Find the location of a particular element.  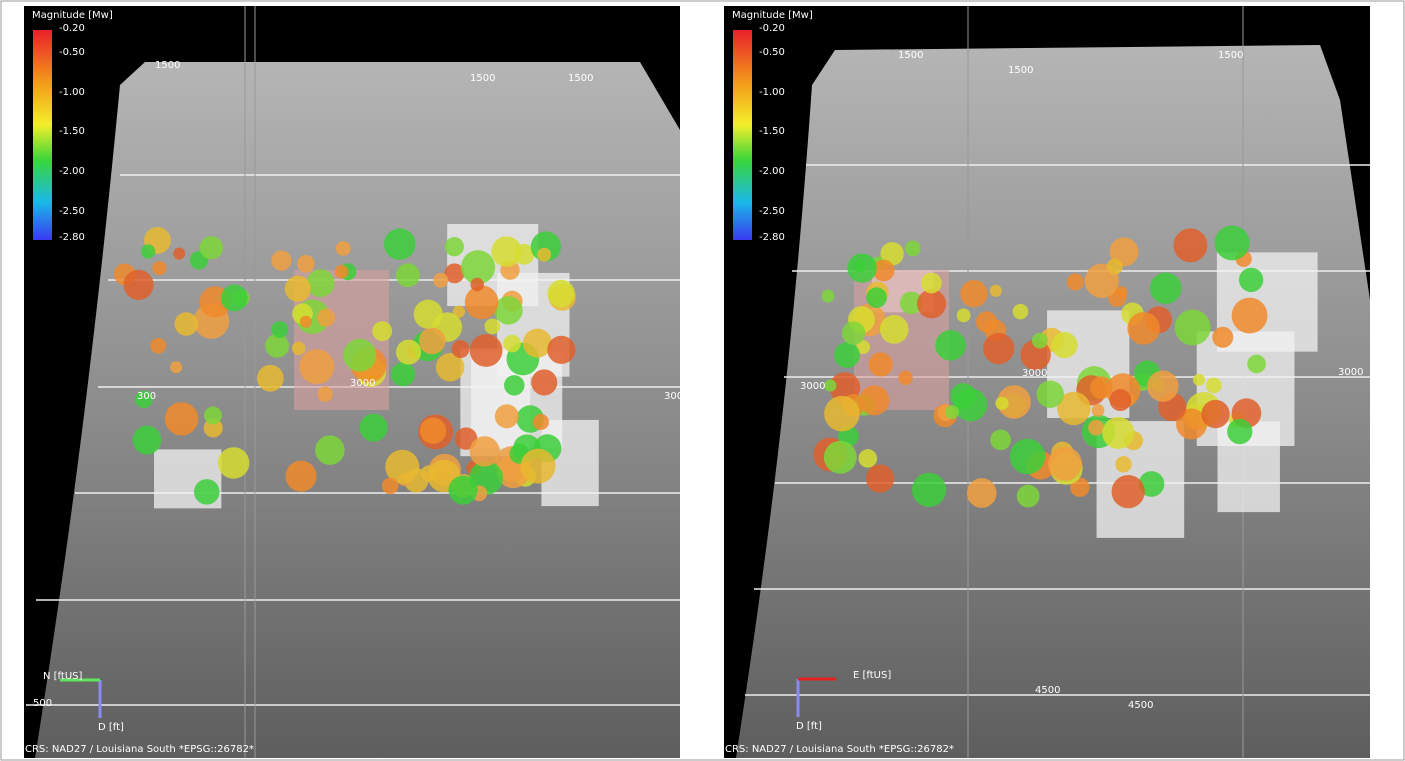

axis-label: D [ft] is located at coordinates (111, 727).